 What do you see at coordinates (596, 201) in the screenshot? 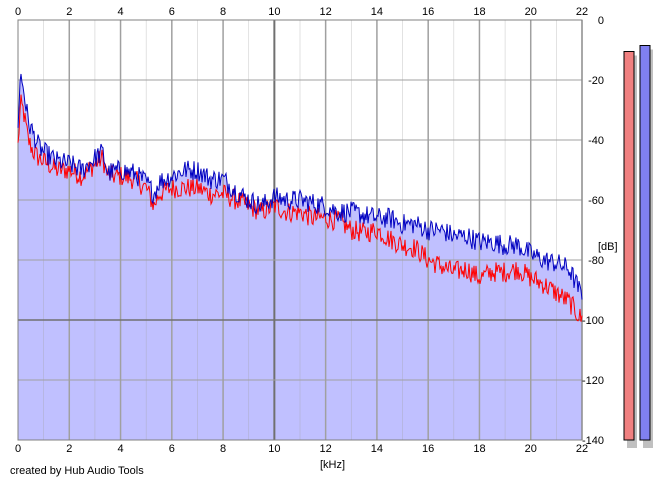
I see `y-tick-label: -60` at bounding box center [596, 201].